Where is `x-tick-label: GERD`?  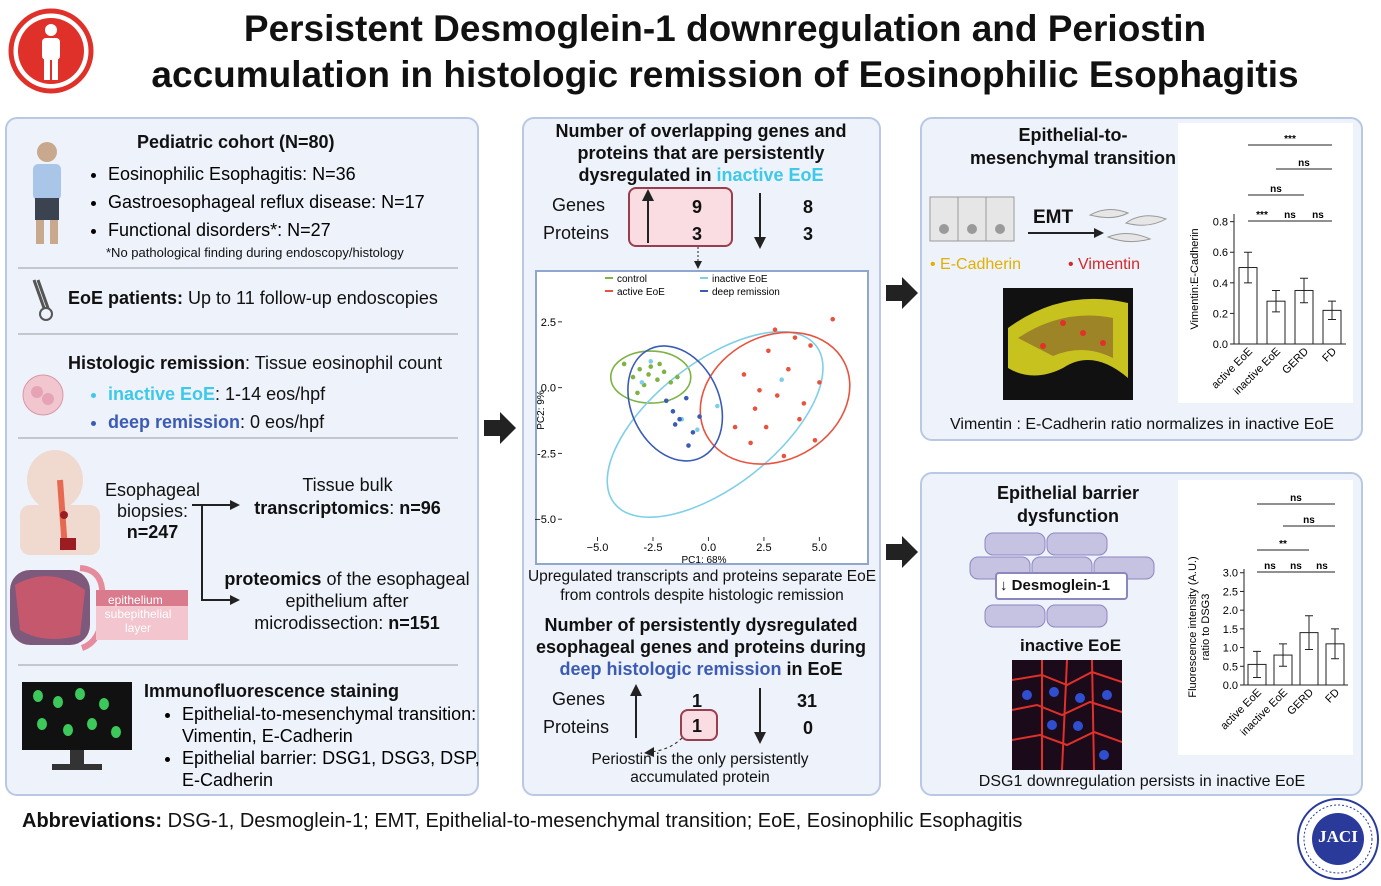 x-tick-label: GERD is located at coordinates (1295, 361).